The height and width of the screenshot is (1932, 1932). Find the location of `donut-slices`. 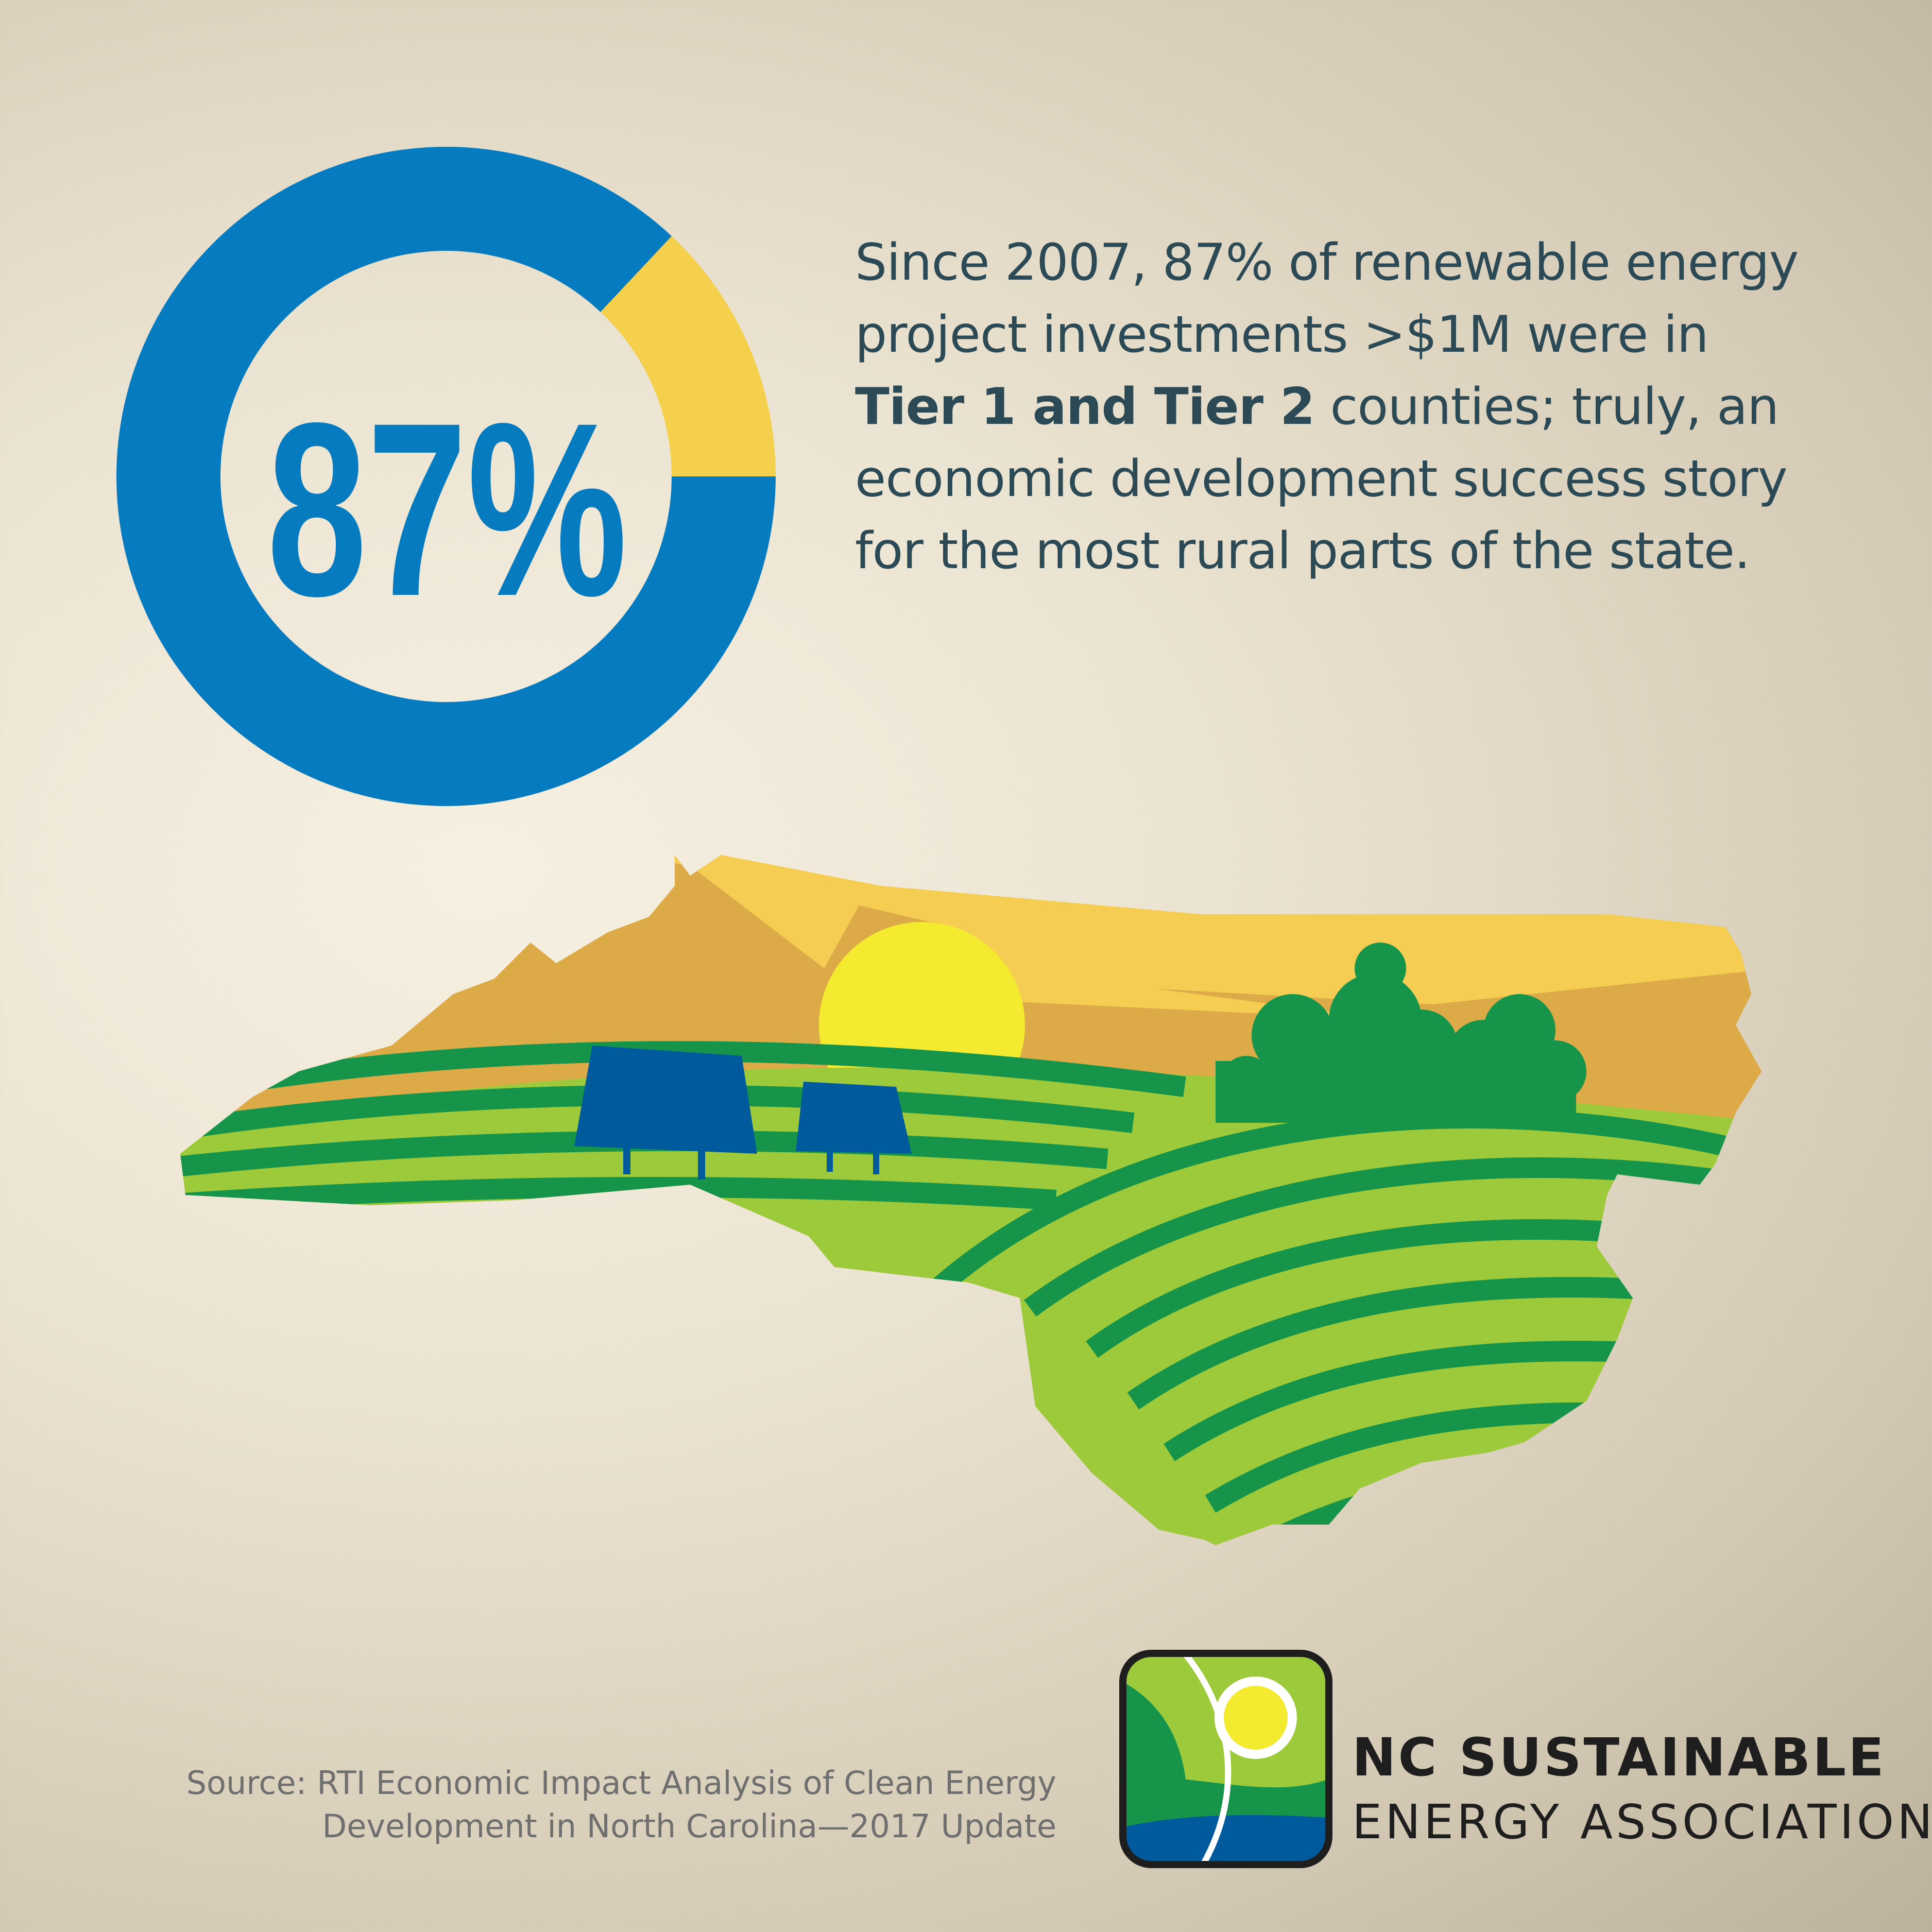

donut-slices is located at coordinates (446, 476).